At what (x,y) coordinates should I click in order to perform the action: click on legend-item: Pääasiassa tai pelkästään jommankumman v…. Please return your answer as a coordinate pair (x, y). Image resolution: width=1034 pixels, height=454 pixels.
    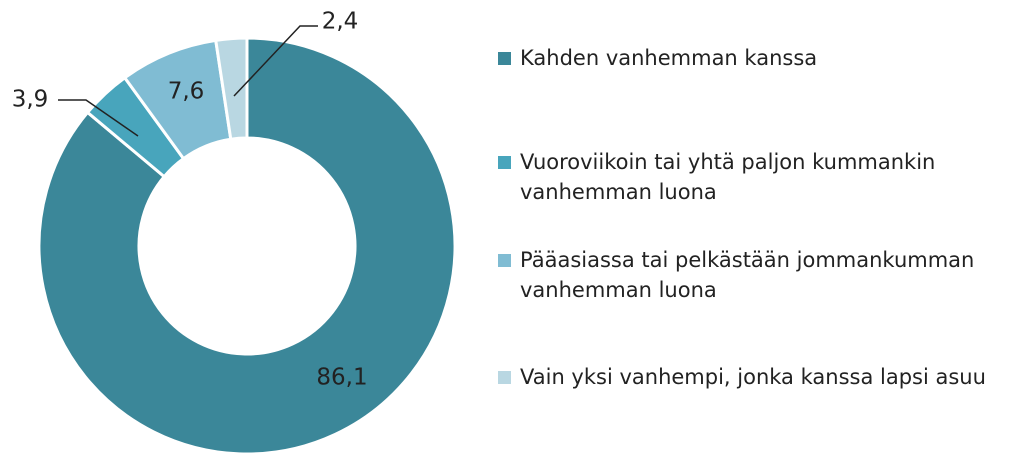
    Looking at the image, I should click on (765, 275).